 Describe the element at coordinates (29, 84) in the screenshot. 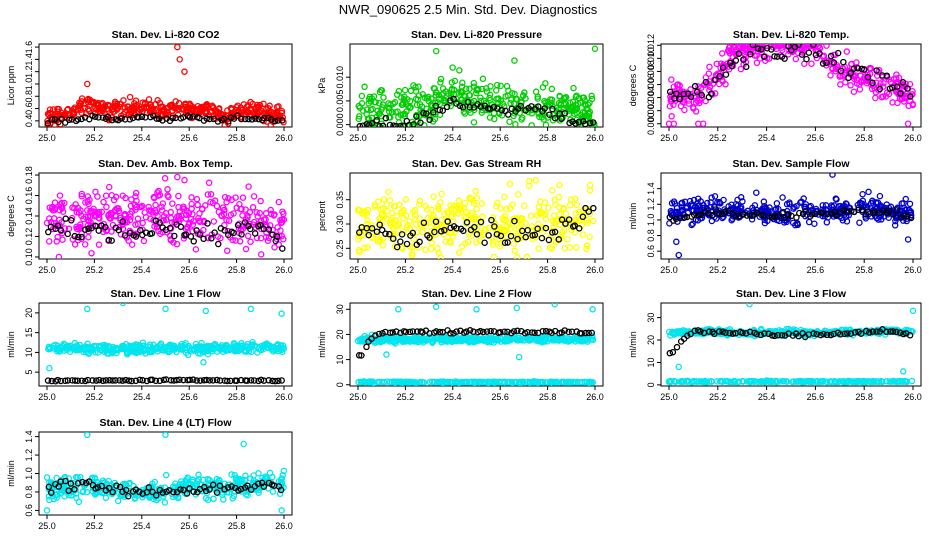

I see `y-tick-label: 1.0` at that location.